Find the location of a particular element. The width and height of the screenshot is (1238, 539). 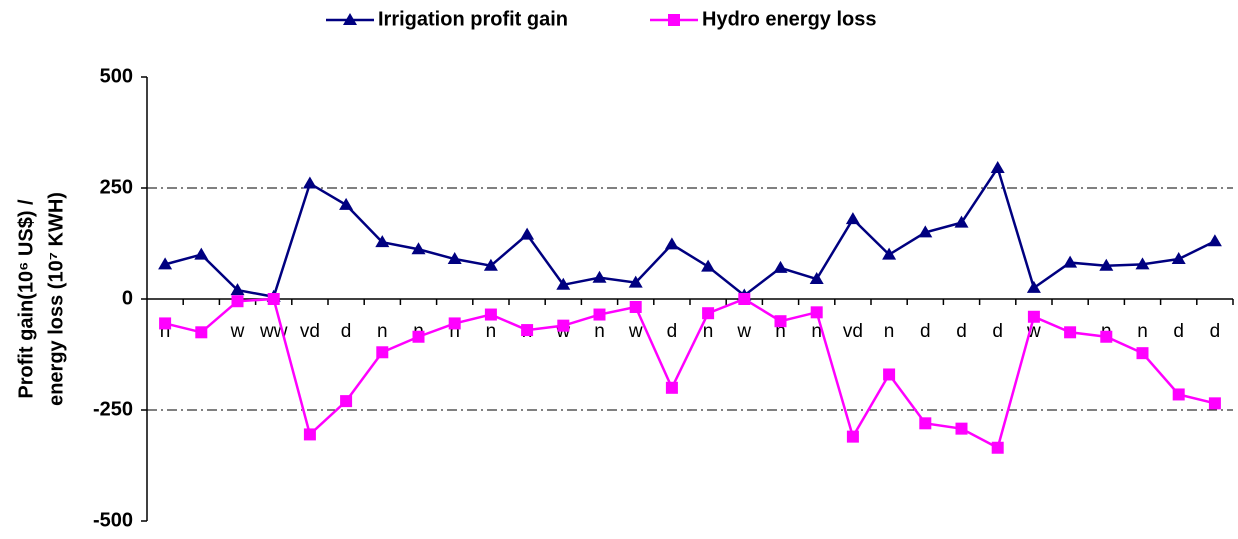

y-tick-label: 250 is located at coordinates (116, 187).